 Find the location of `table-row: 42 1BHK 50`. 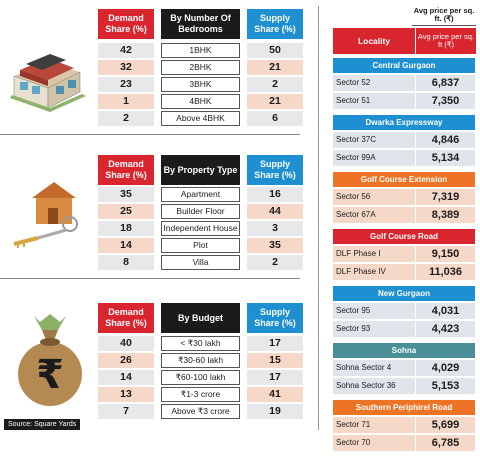

table-row: 42 1BHK 50 is located at coordinates (200, 50).